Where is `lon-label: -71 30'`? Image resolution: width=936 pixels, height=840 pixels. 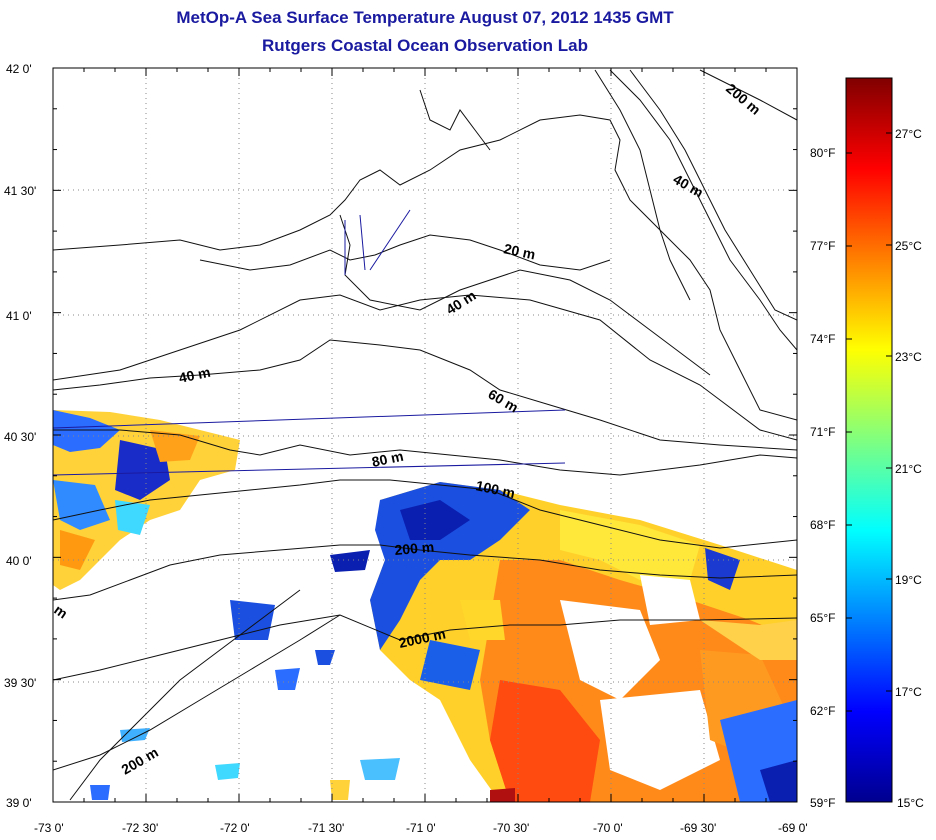 lon-label: -71 30' is located at coordinates (326, 828).